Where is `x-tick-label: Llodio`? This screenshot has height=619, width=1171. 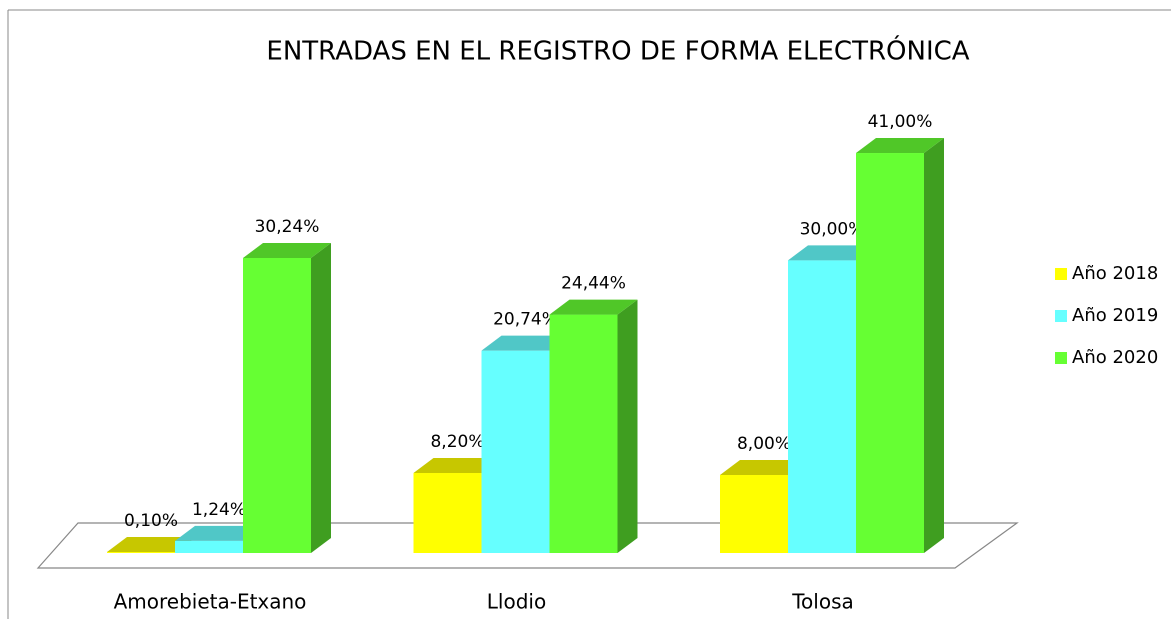 x-tick-label: Llodio is located at coordinates (516, 602).